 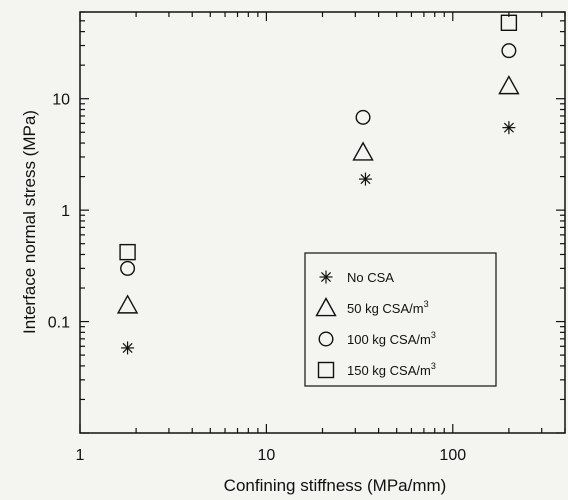 What do you see at coordinates (326, 277) in the screenshot?
I see `legend-symbol-asterisk` at bounding box center [326, 277].